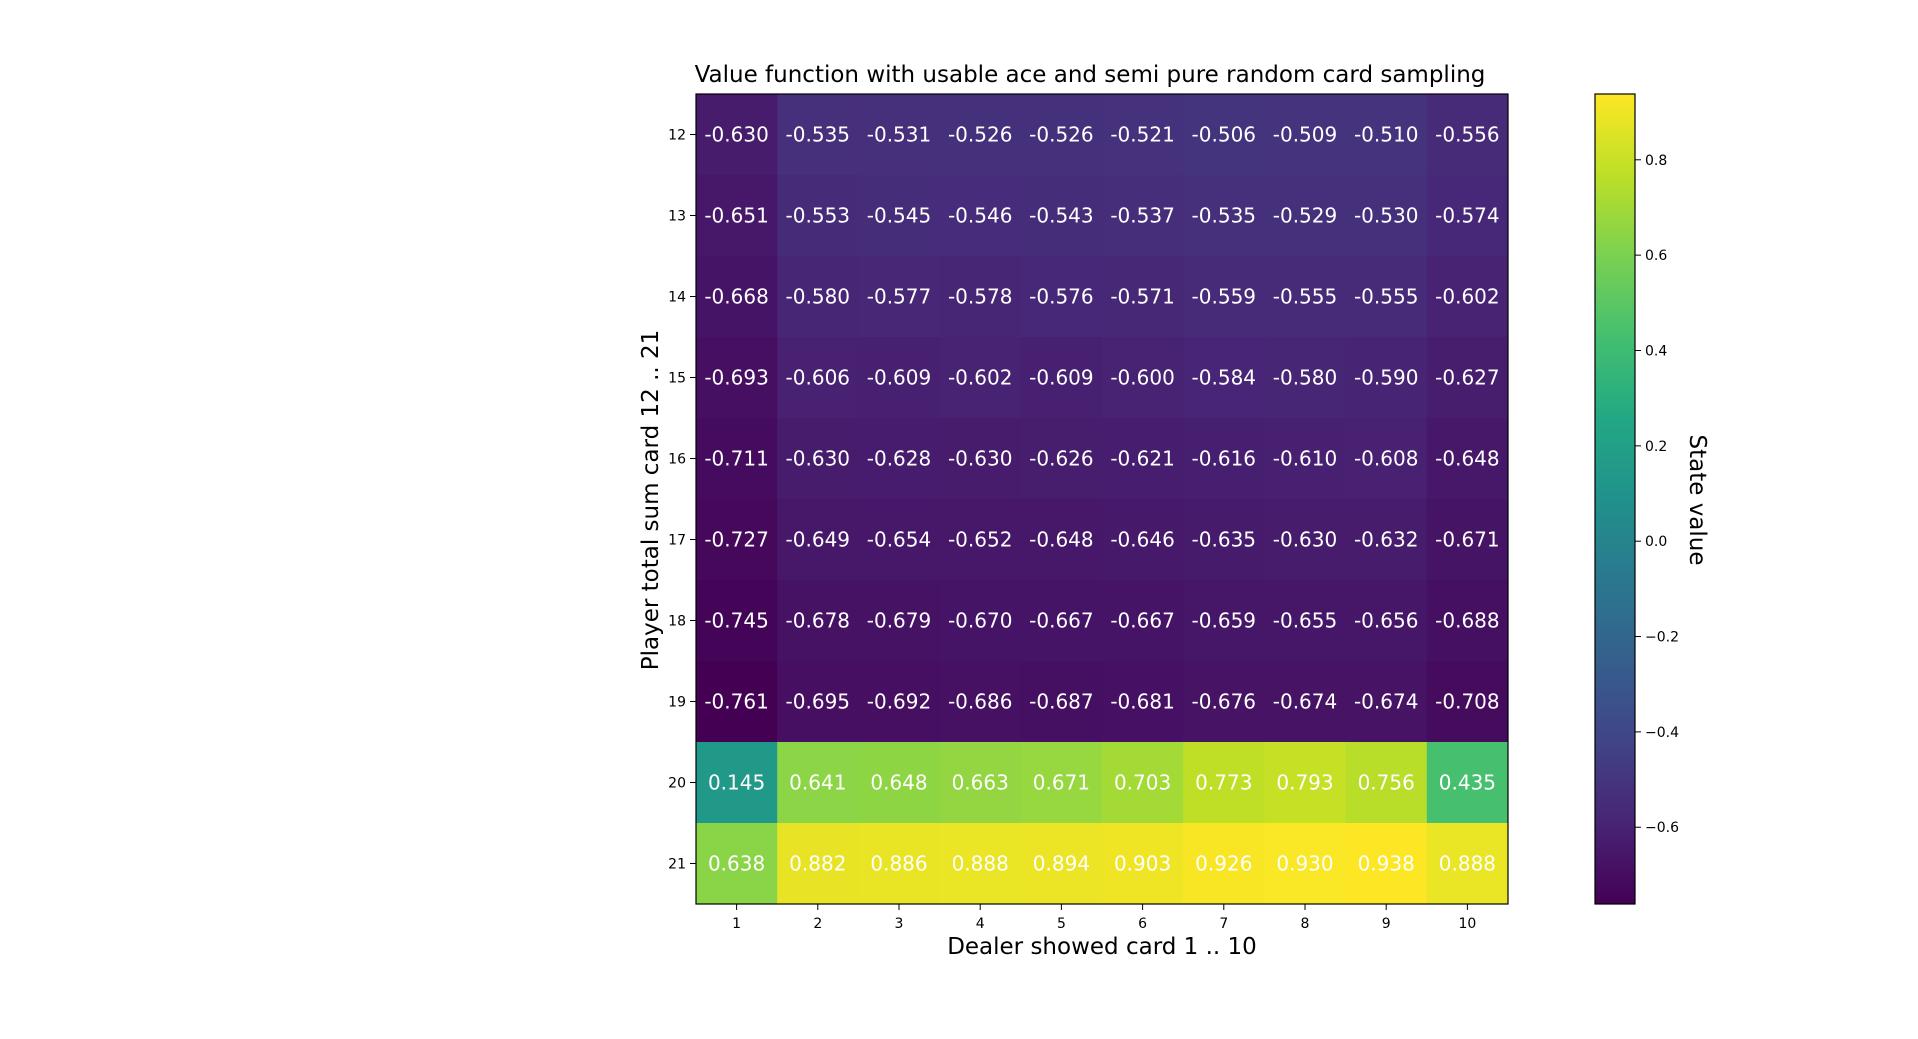 This screenshot has width=1918, height=1039. What do you see at coordinates (1386, 297) in the screenshot?
I see `cell-value-label: -0.555` at bounding box center [1386, 297].